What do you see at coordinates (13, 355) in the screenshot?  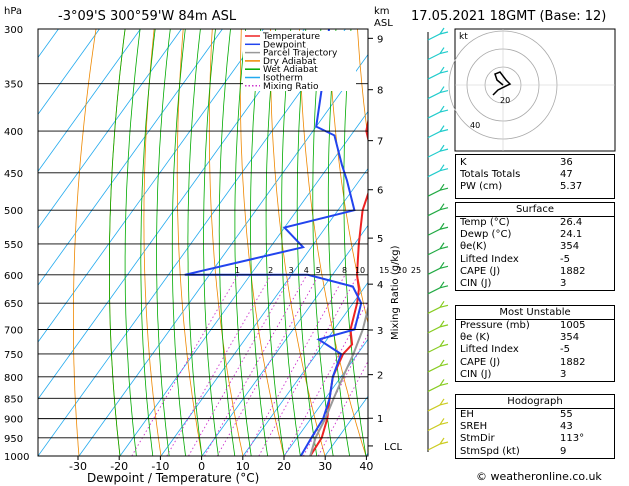 I see `pressure-tick-label: 750` at bounding box center [13, 355].